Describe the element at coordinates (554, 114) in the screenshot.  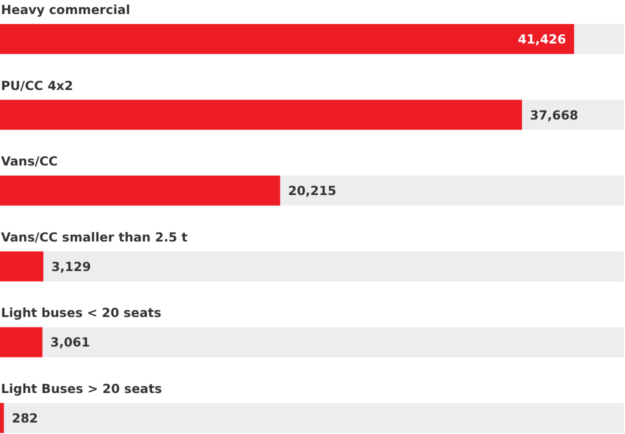
I see `data-label: 37,668` at that location.